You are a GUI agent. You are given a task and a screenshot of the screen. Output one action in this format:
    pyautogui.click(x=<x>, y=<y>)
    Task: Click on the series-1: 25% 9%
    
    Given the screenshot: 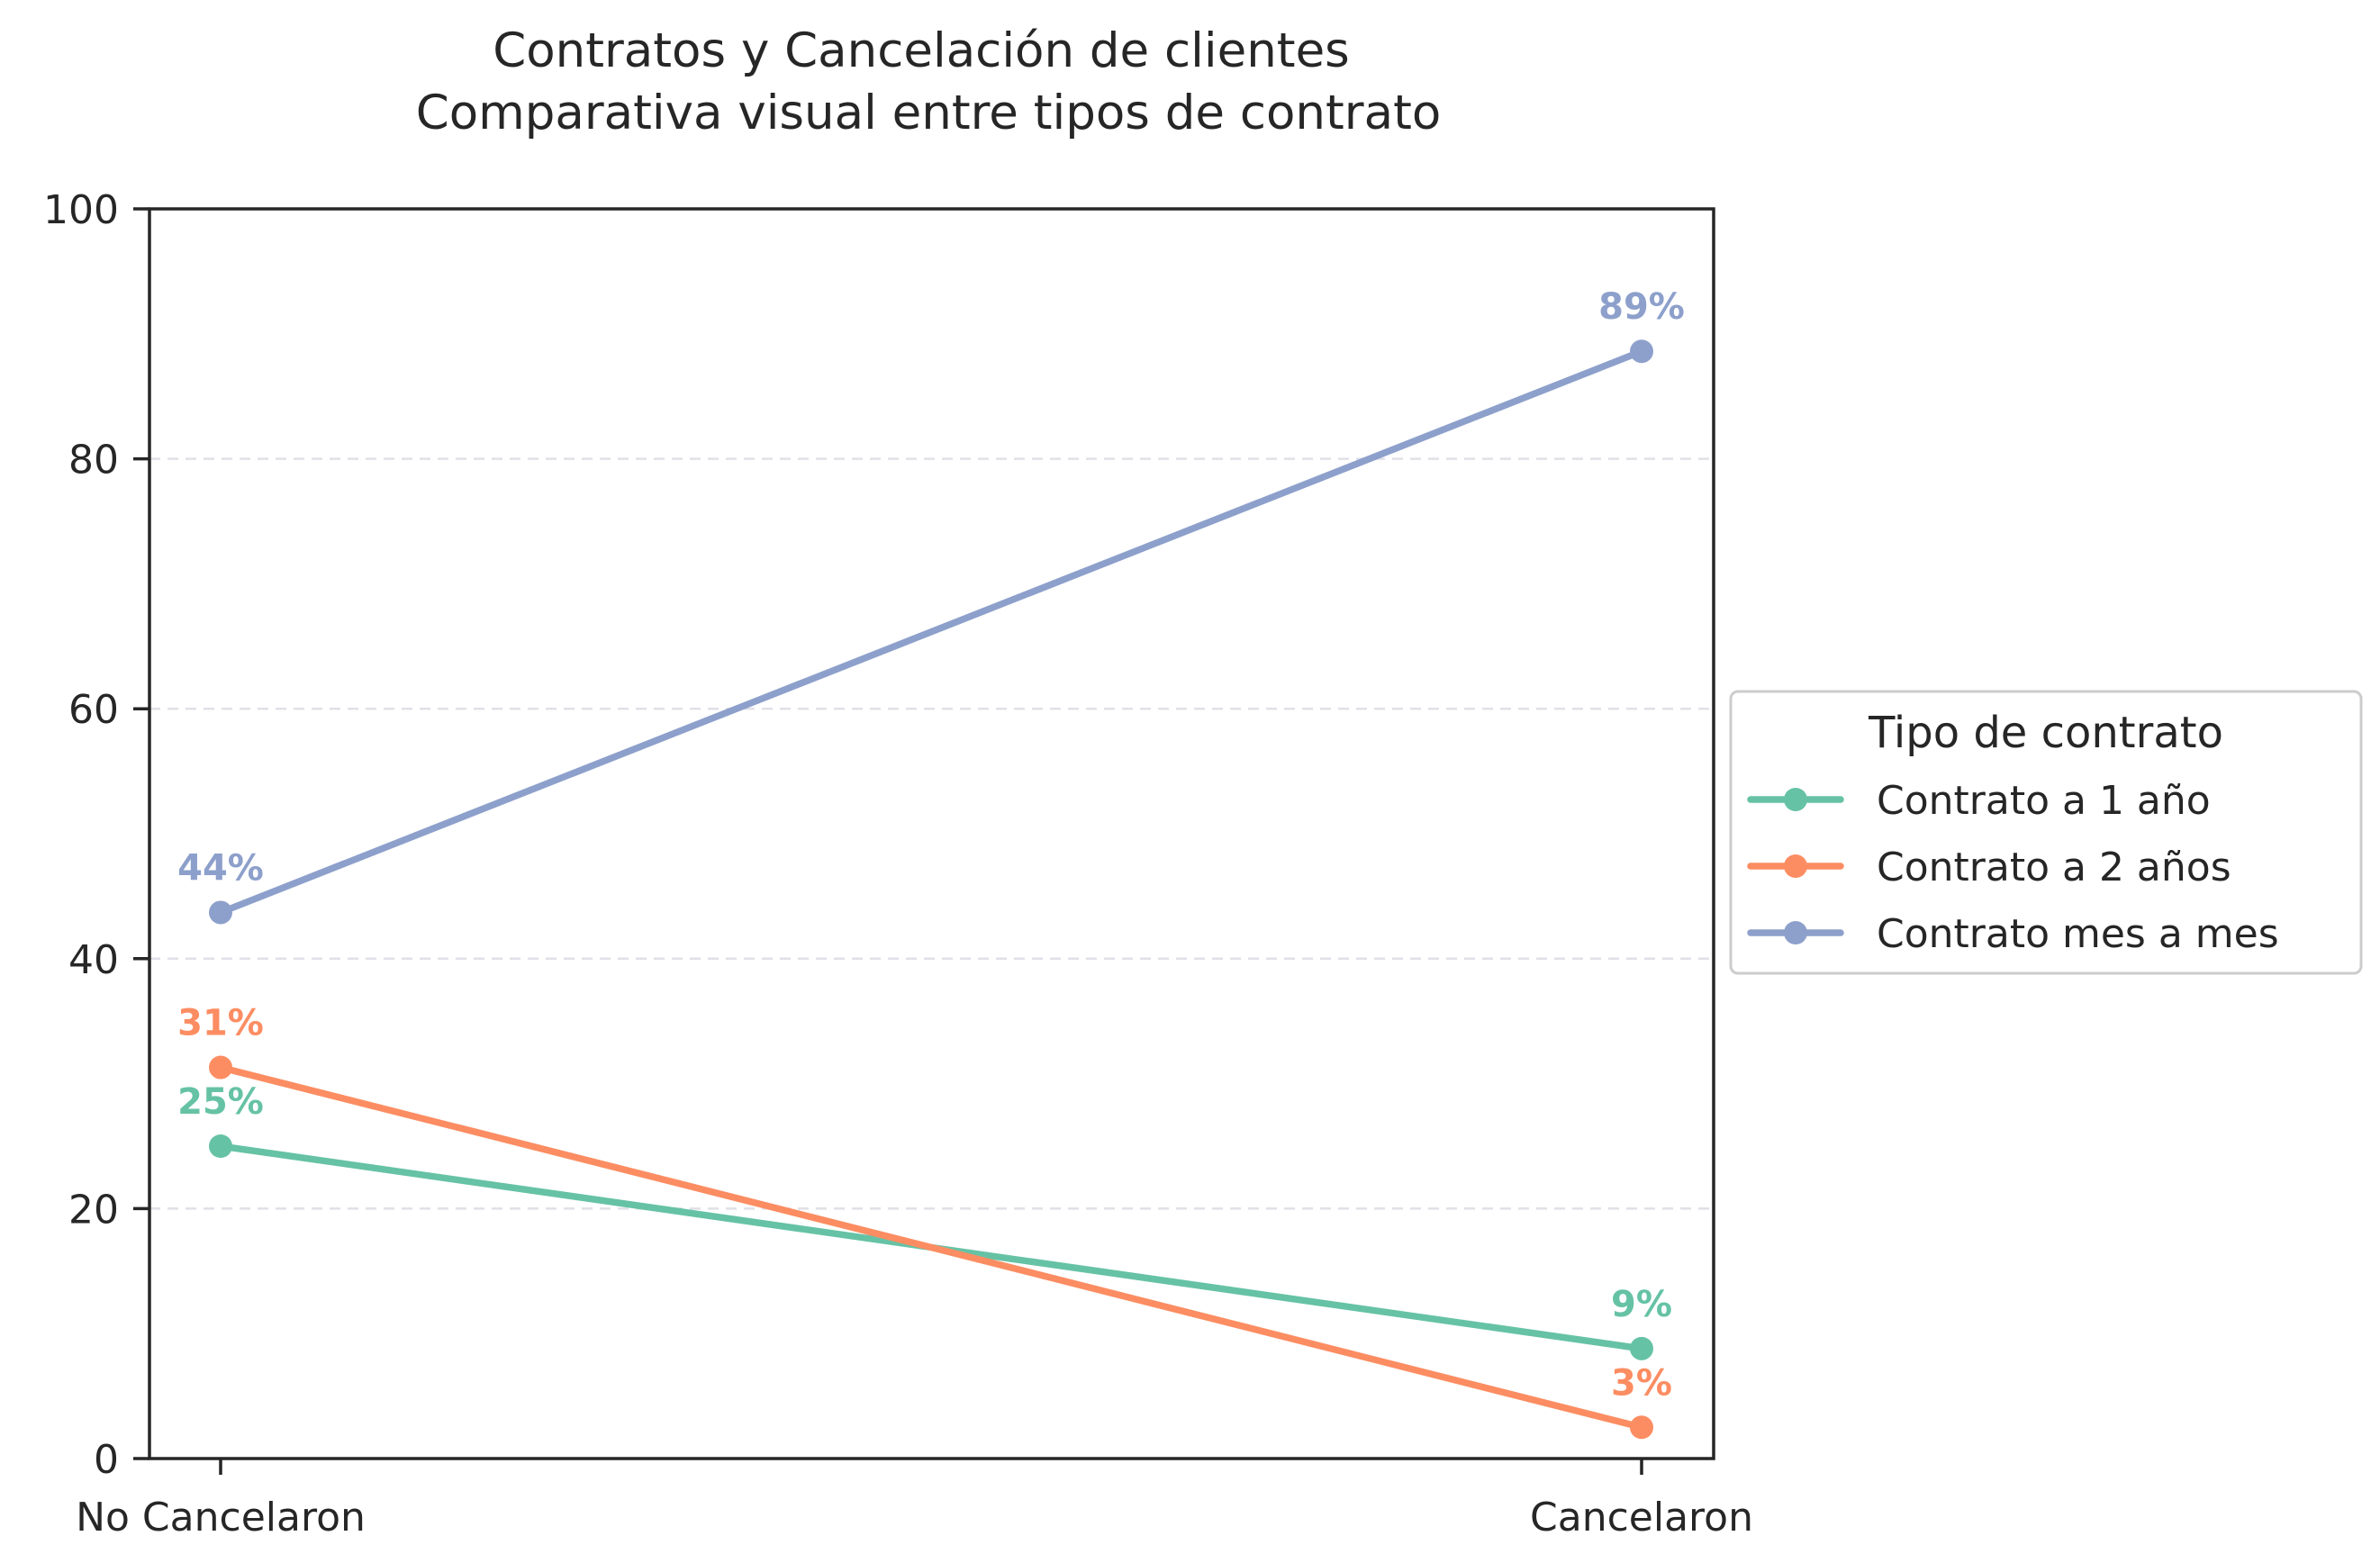 What is the action you would take?
    pyautogui.click(x=925, y=1220)
    